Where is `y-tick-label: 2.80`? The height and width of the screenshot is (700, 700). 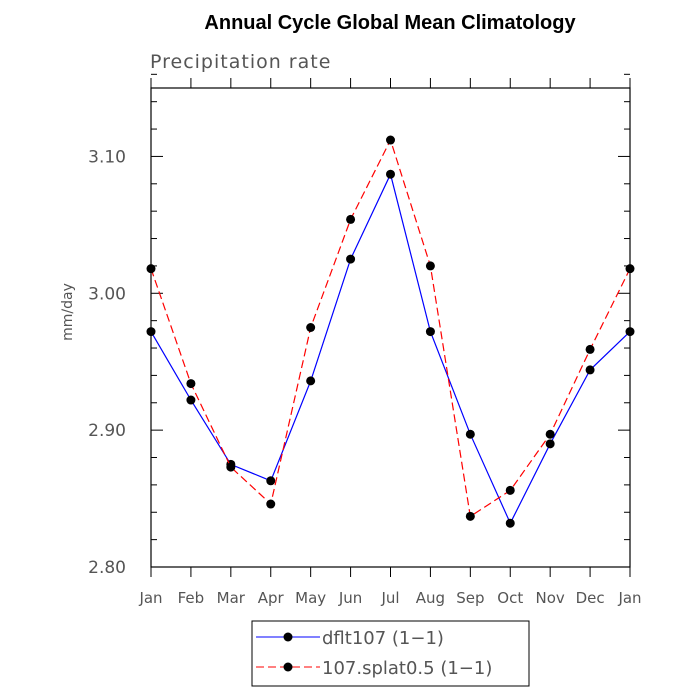
y-tick-label: 2.80 is located at coordinates (107, 568).